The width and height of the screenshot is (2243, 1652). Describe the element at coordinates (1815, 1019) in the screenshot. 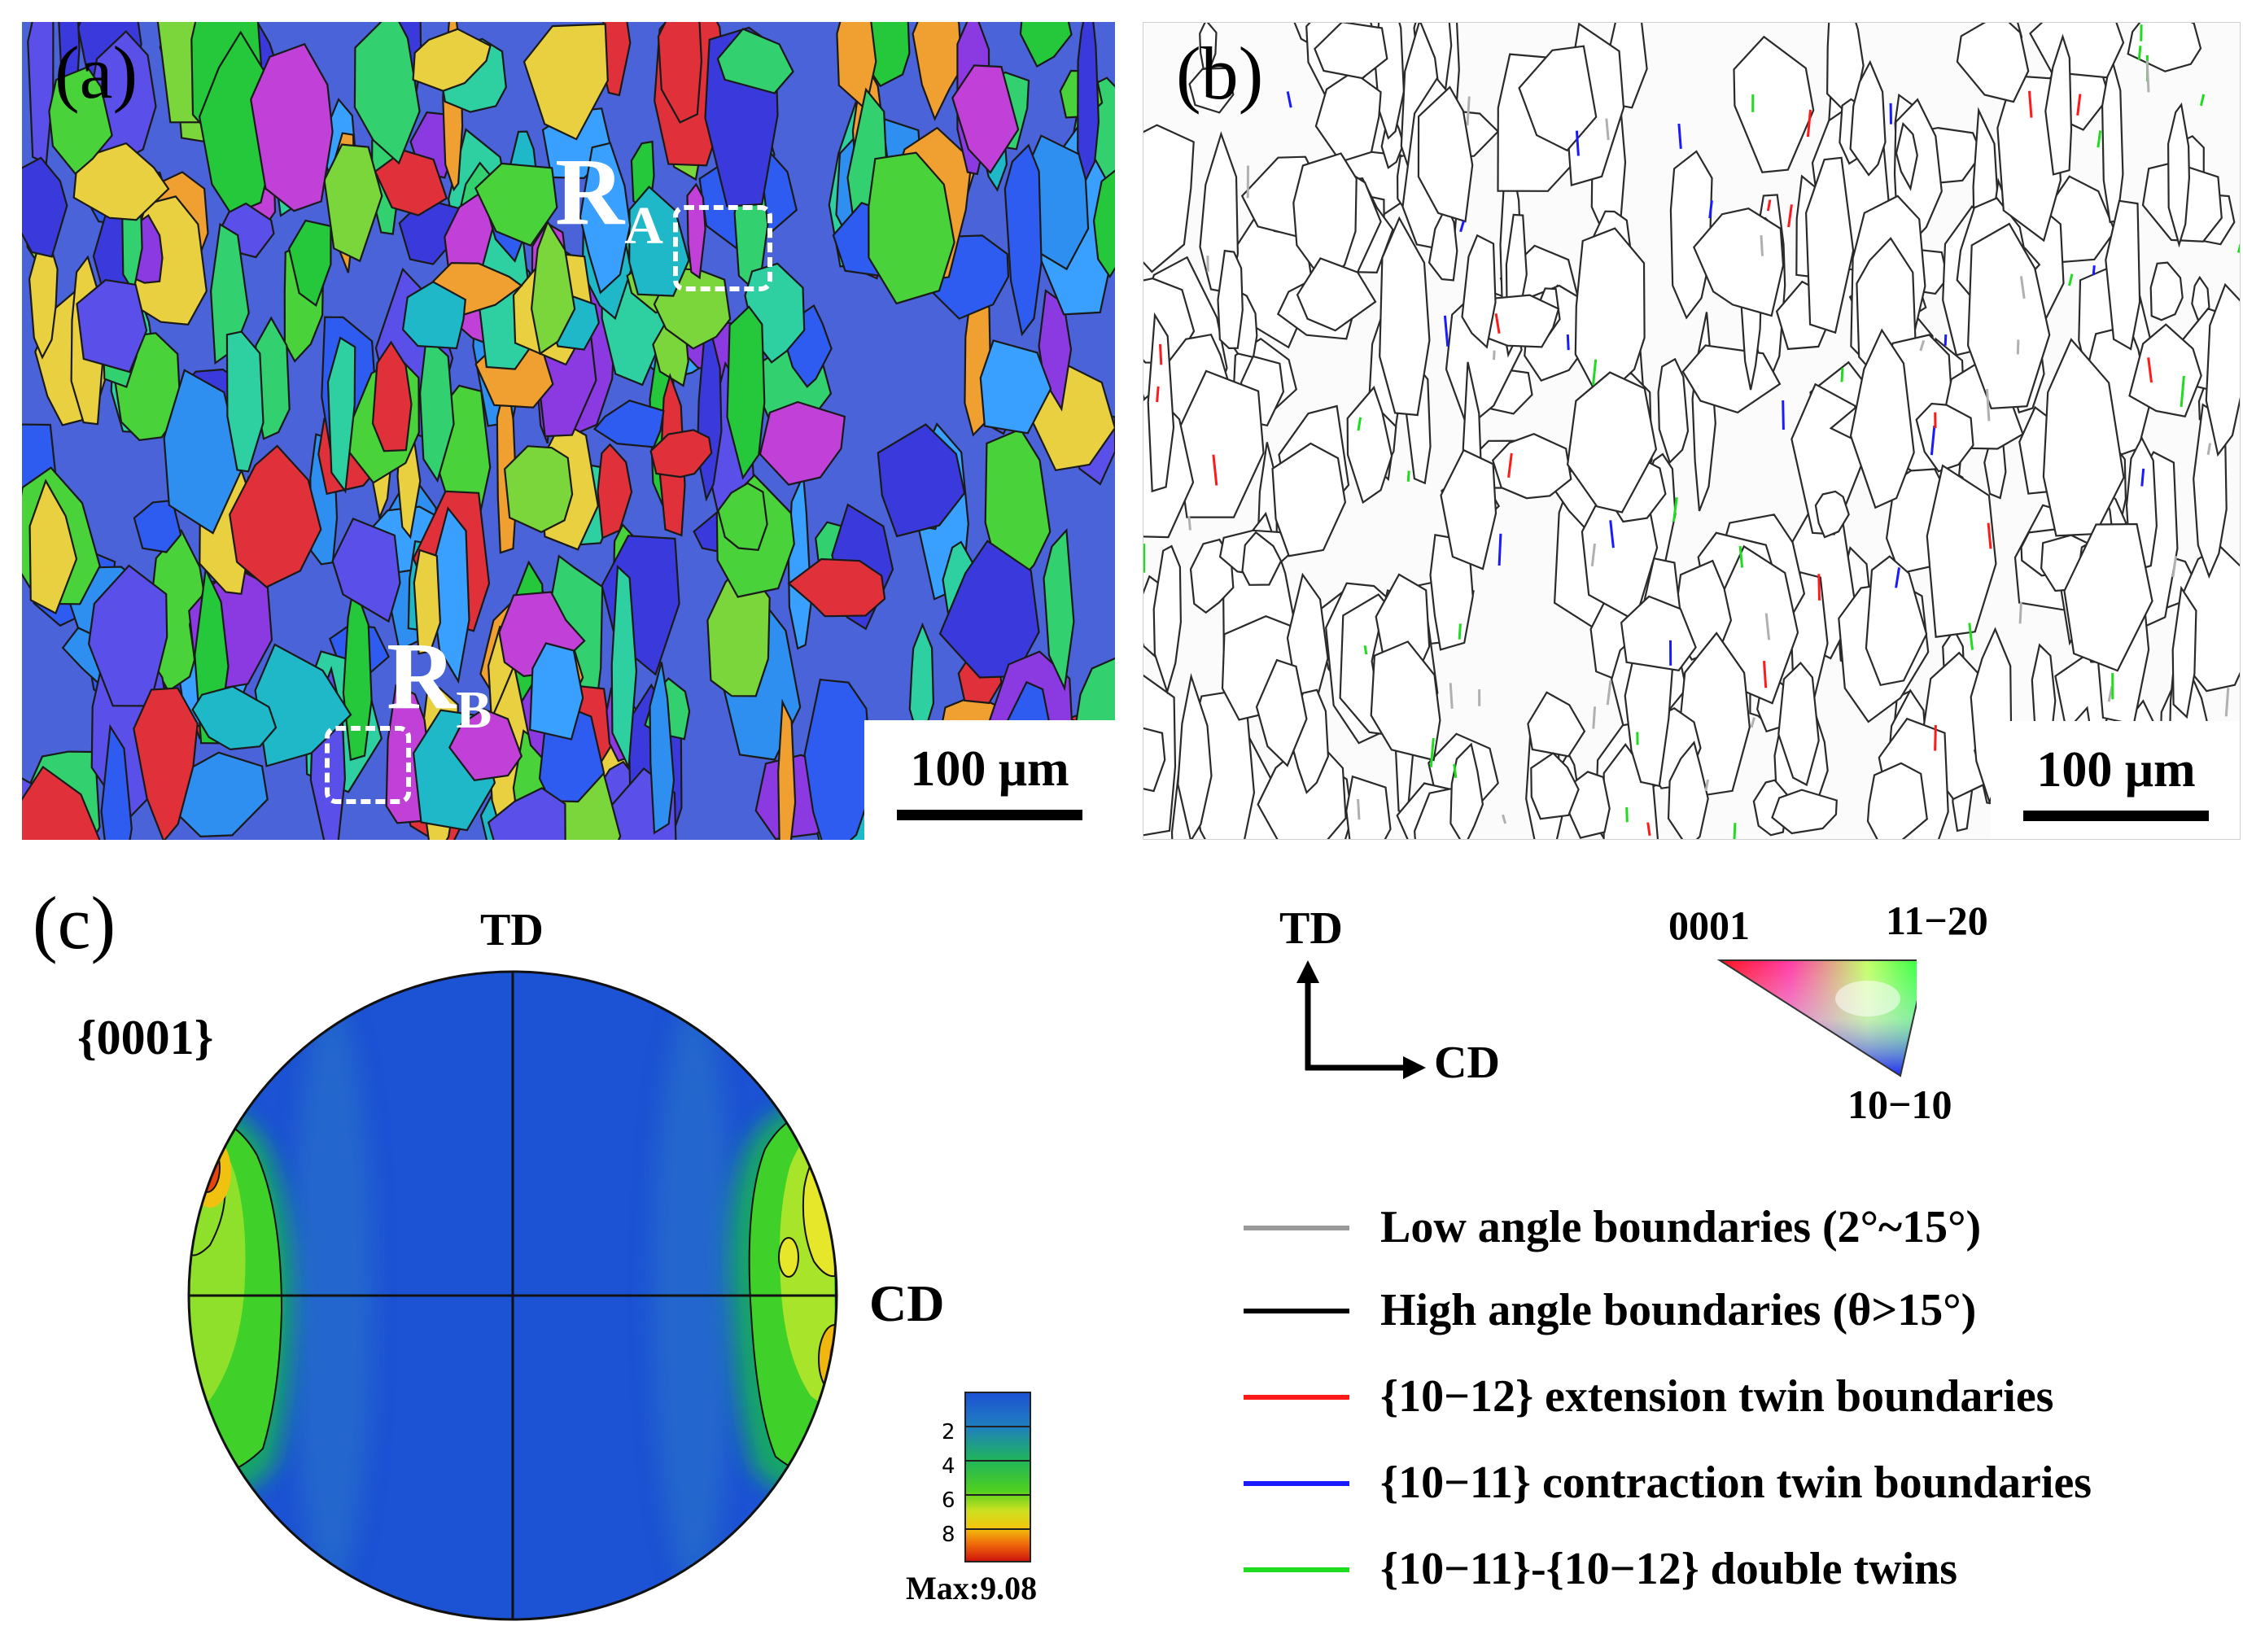

I see `ipf-color-triangle` at that location.